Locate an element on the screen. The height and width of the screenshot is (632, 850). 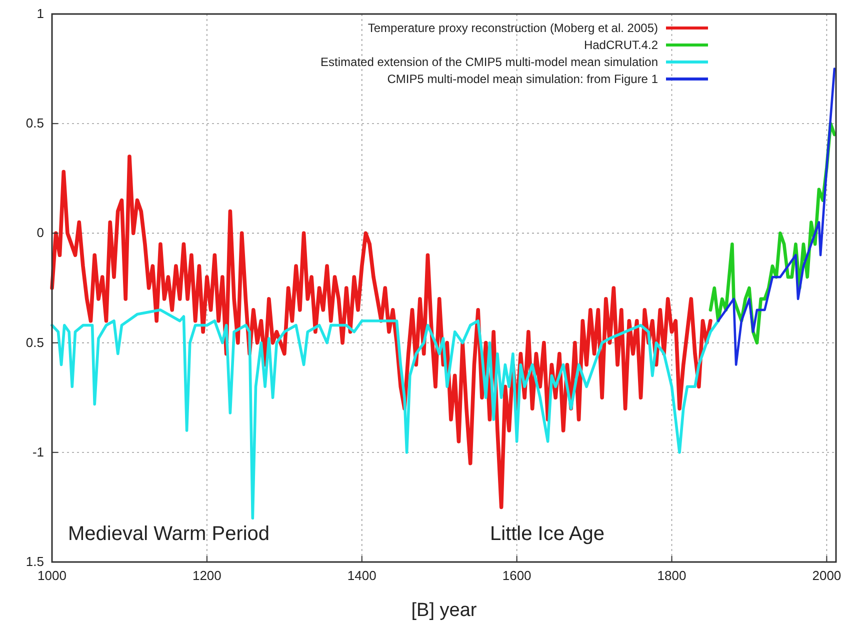
x-tick-label: 1200 is located at coordinates (207, 575).